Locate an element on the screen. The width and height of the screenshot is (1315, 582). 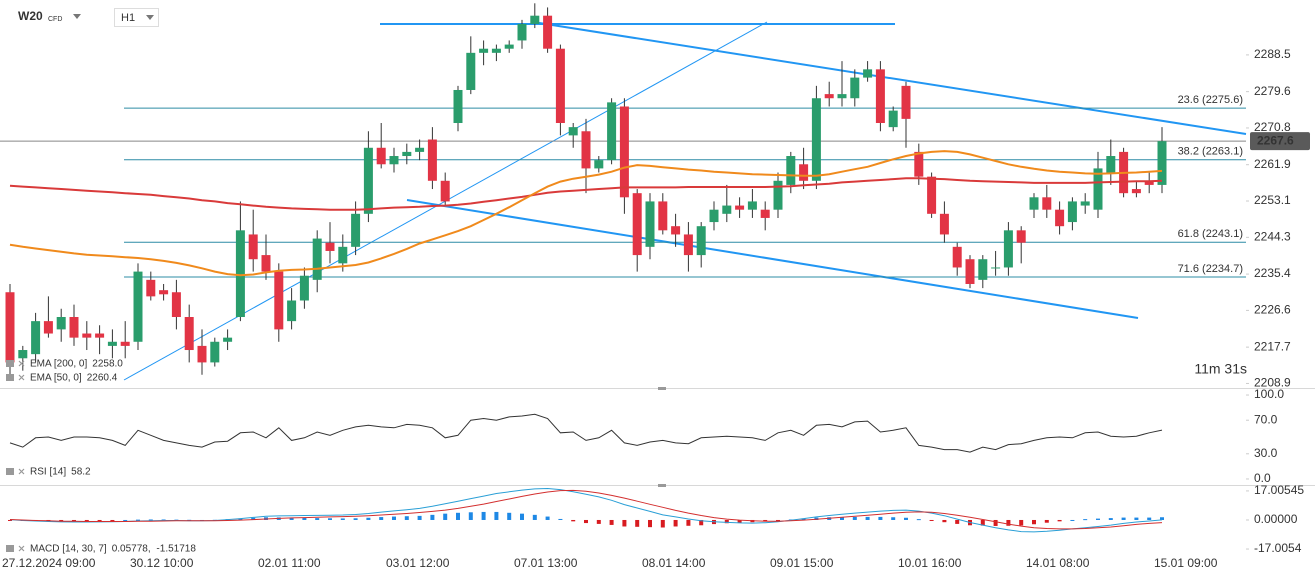
y-tick-label: 2226.6 is located at coordinates (1272, 310).